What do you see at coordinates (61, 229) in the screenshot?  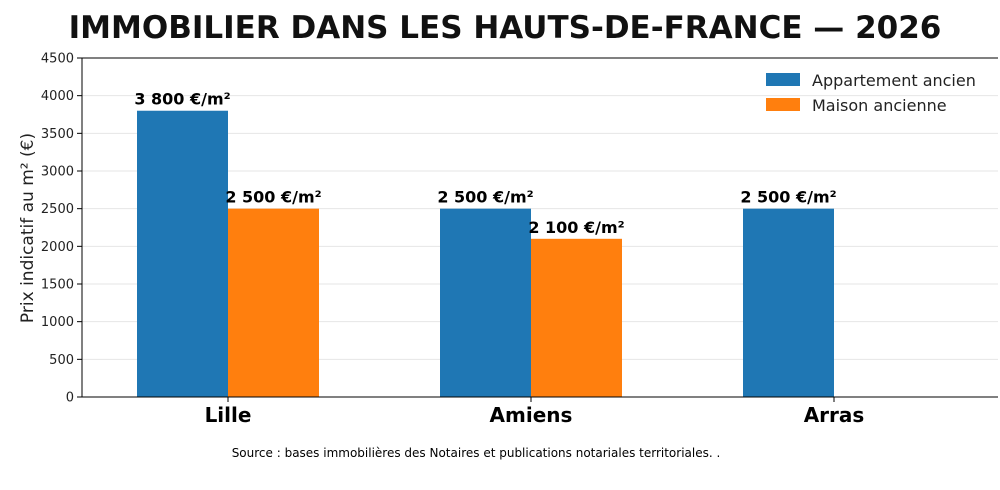 I see `y-tick-labels: 0 500 1000 1500 2000 2500 3000 3500 4000 4500` at bounding box center [61, 229].